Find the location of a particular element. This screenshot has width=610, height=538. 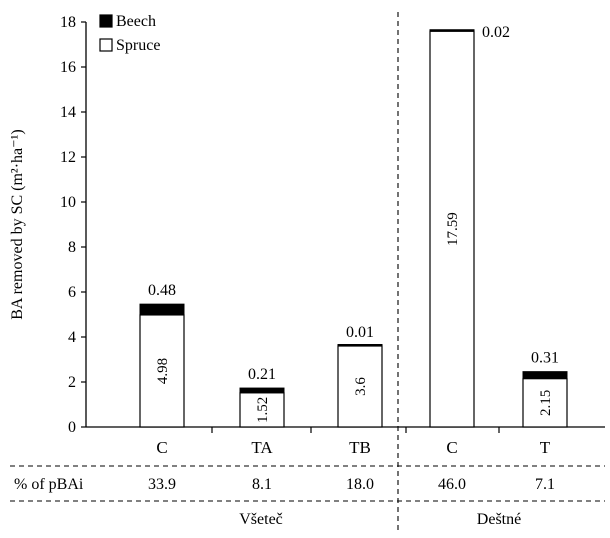

y-tick-label: 14 is located at coordinates (68, 112).